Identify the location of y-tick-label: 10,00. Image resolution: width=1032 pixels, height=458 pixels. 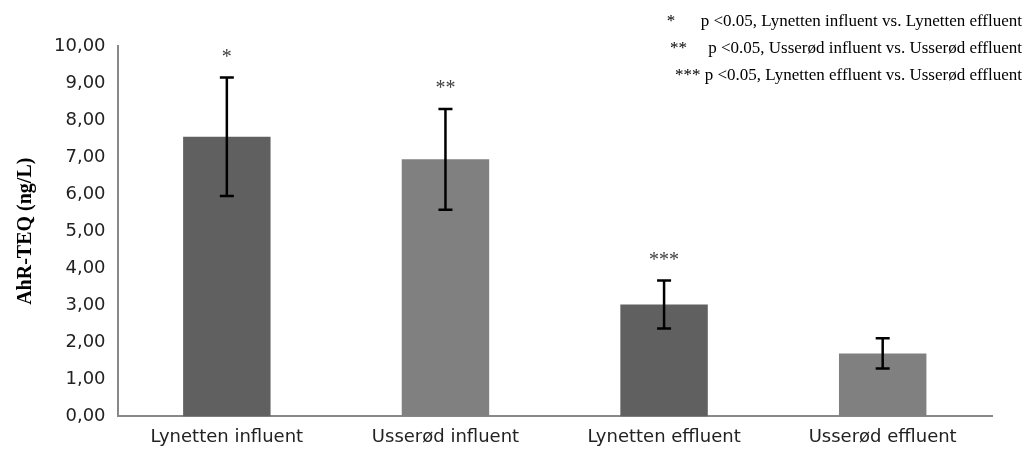
(80, 44).